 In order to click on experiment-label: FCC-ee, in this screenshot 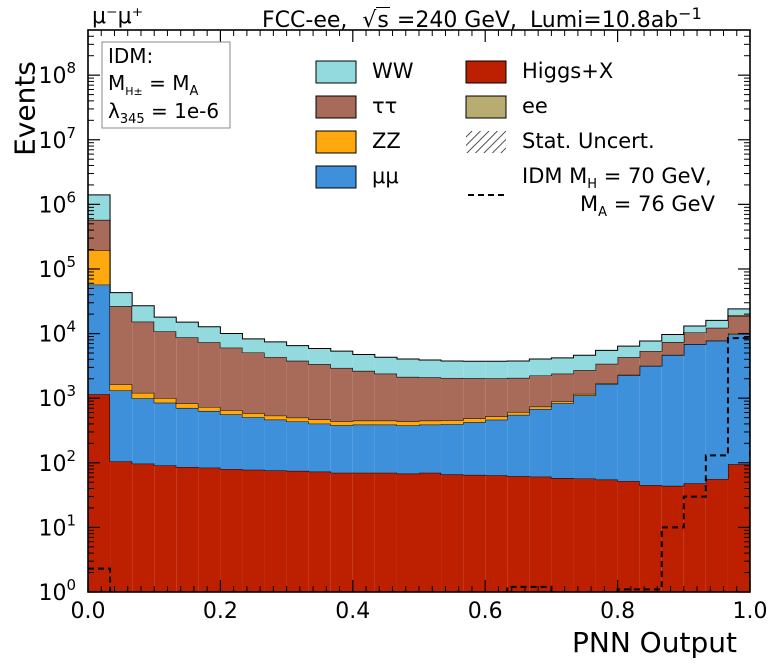, I will do `click(305, 20)`.